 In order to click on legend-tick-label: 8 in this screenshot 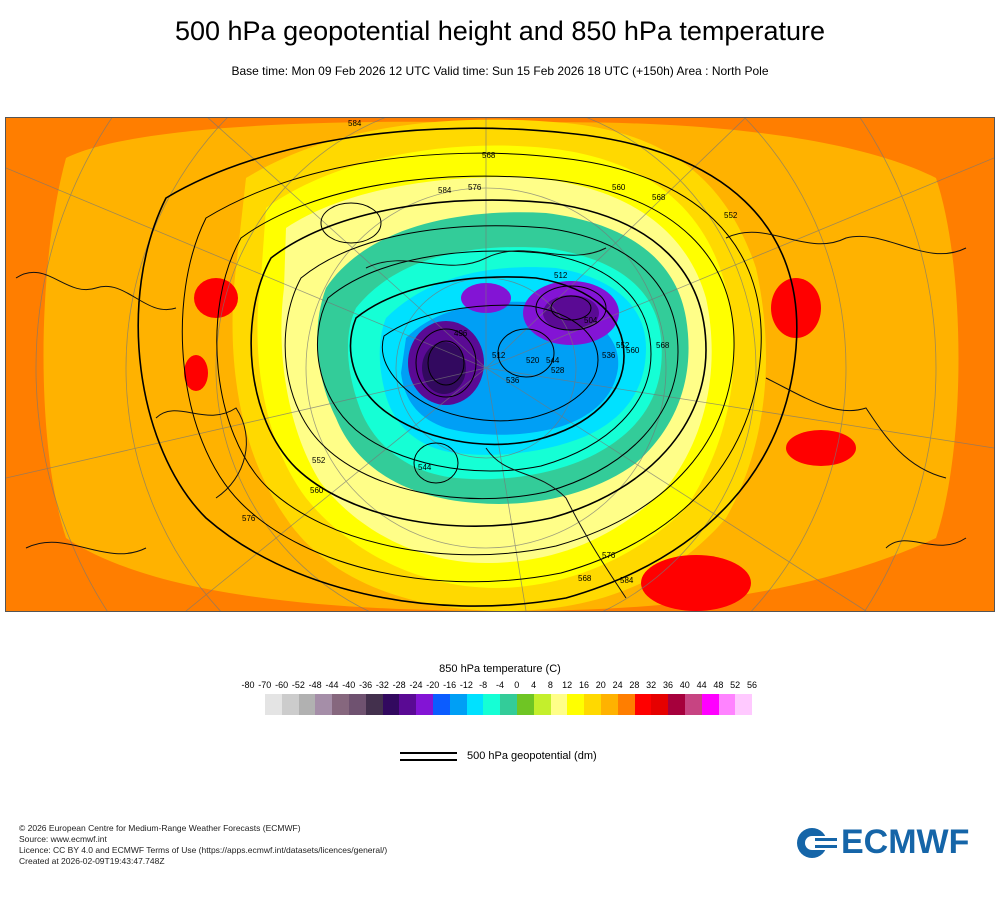, I will do `click(550, 685)`.